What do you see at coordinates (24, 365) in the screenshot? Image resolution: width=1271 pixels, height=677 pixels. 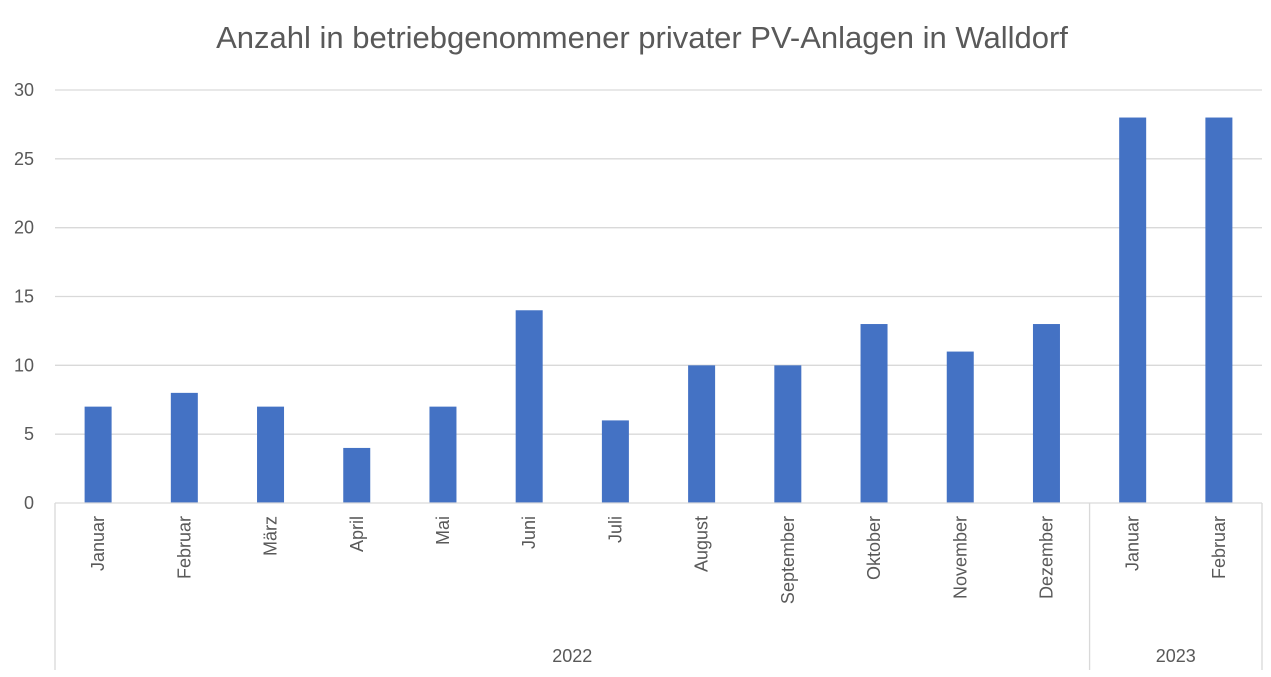 I see `y-tick-label: 10` at bounding box center [24, 365].